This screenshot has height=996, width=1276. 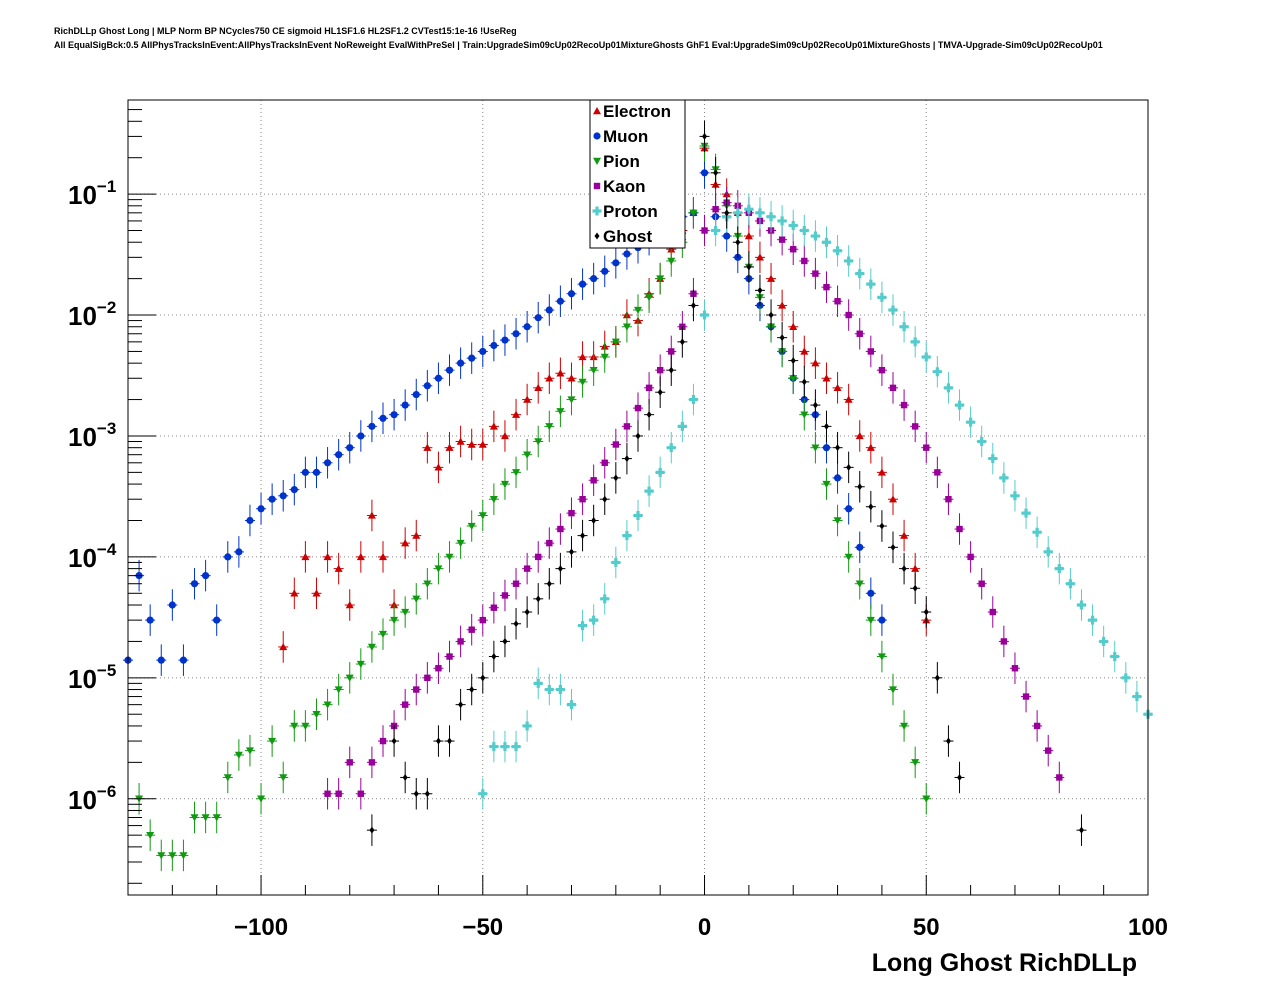 I want to click on y-tick-label: 10⁻⁶, so click(x=92, y=798).